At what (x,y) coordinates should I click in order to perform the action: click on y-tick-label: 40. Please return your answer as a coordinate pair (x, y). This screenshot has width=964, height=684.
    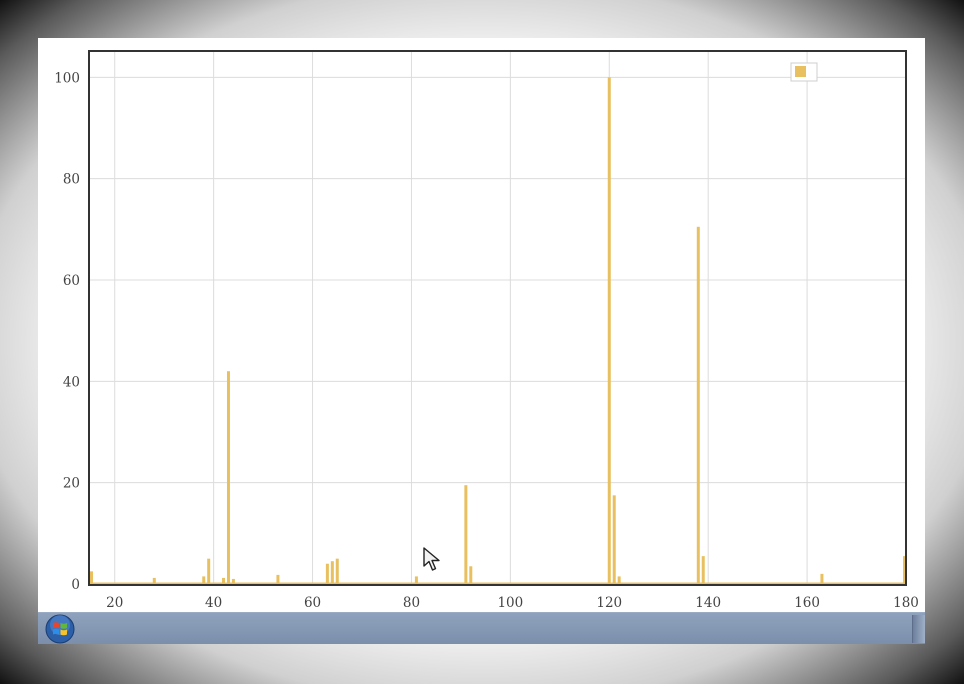
    Looking at the image, I should click on (71, 382).